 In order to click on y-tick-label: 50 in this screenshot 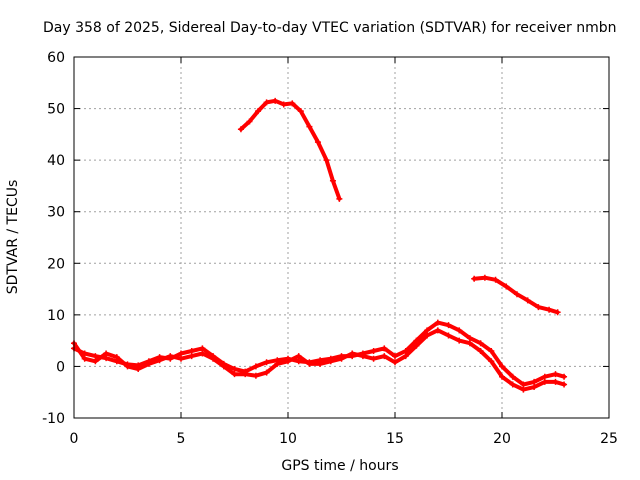, I will do `click(56, 110)`.